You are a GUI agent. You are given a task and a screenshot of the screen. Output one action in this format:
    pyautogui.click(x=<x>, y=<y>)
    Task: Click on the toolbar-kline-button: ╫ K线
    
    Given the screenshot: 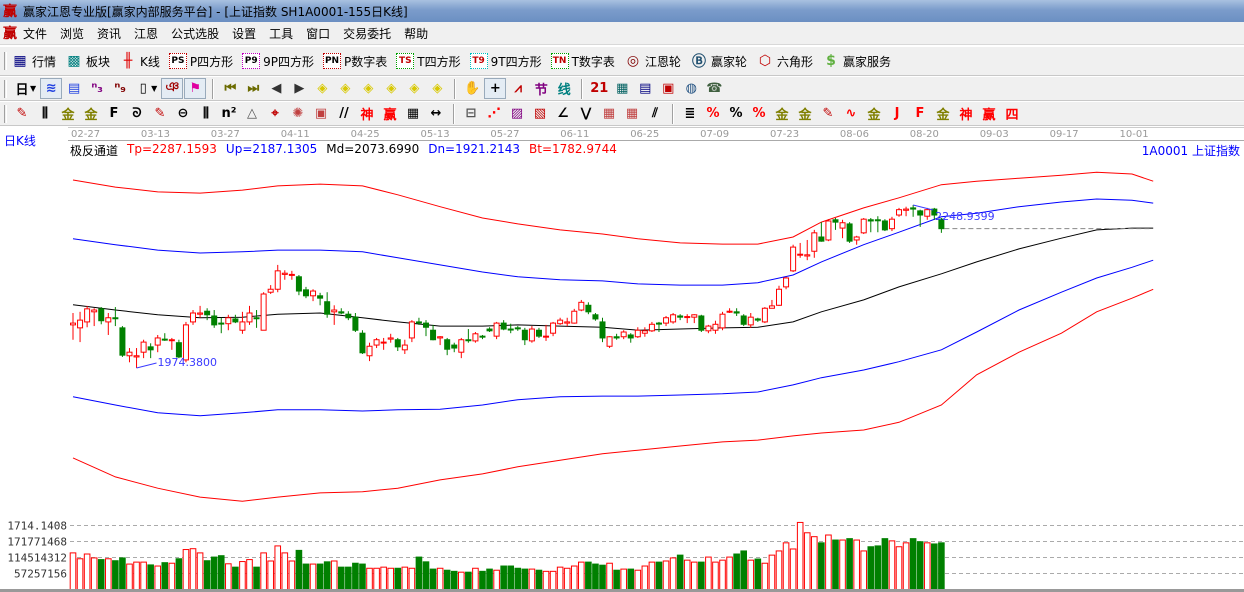 What is the action you would take?
    pyautogui.click(x=139, y=61)
    